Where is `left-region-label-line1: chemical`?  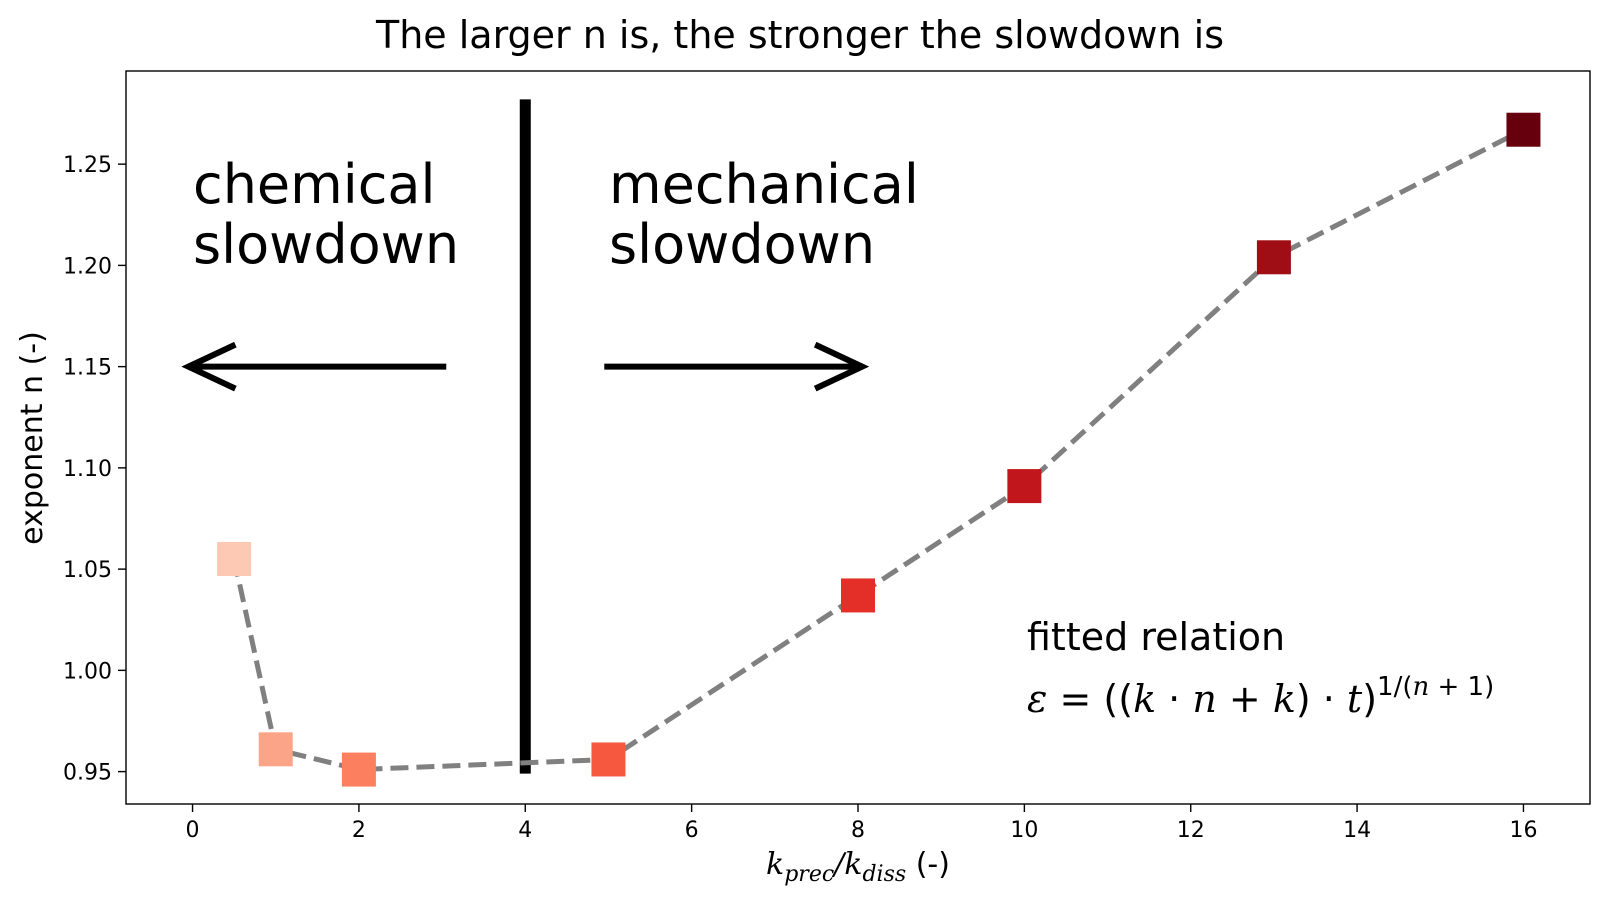
left-region-label-line1: chemical is located at coordinates (314, 184).